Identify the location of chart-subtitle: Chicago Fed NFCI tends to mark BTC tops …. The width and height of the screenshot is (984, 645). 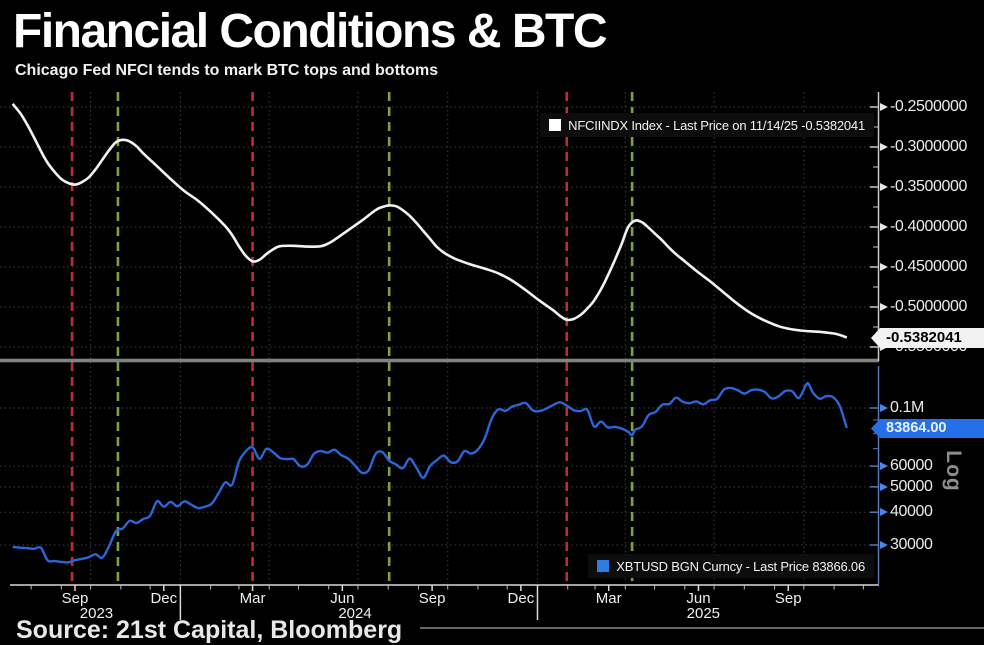
(227, 70).